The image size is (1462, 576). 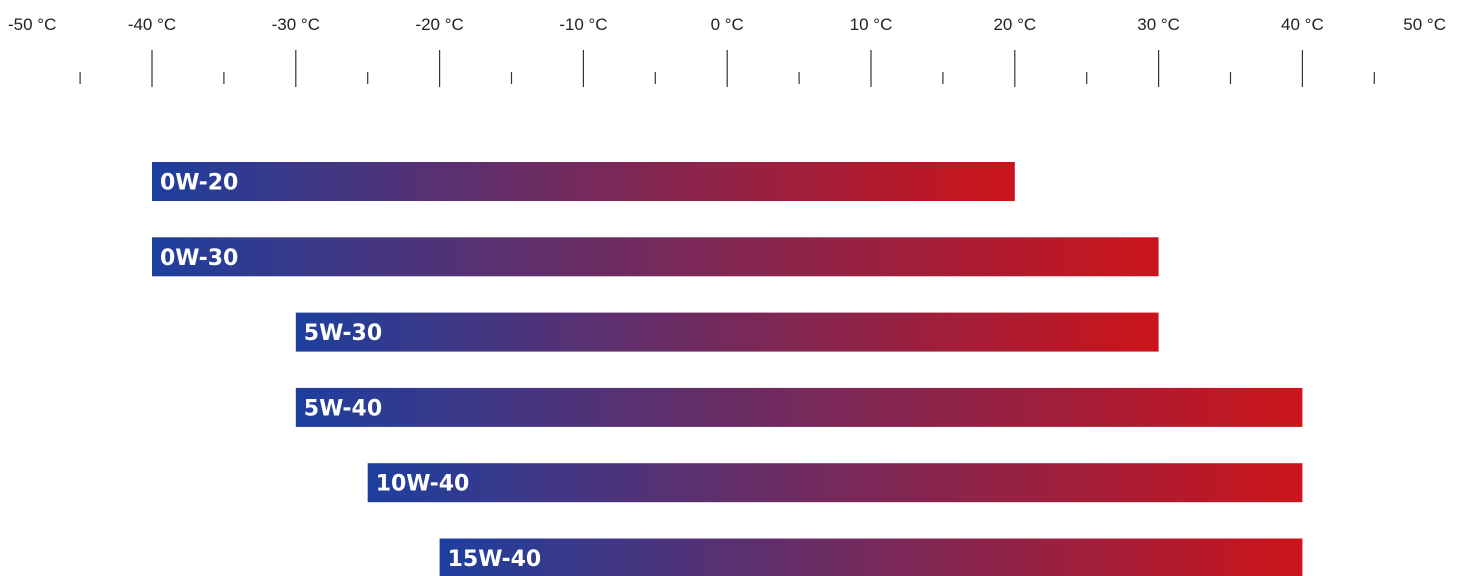 I want to click on viscosity-bar: 10W-40, so click(x=835, y=483).